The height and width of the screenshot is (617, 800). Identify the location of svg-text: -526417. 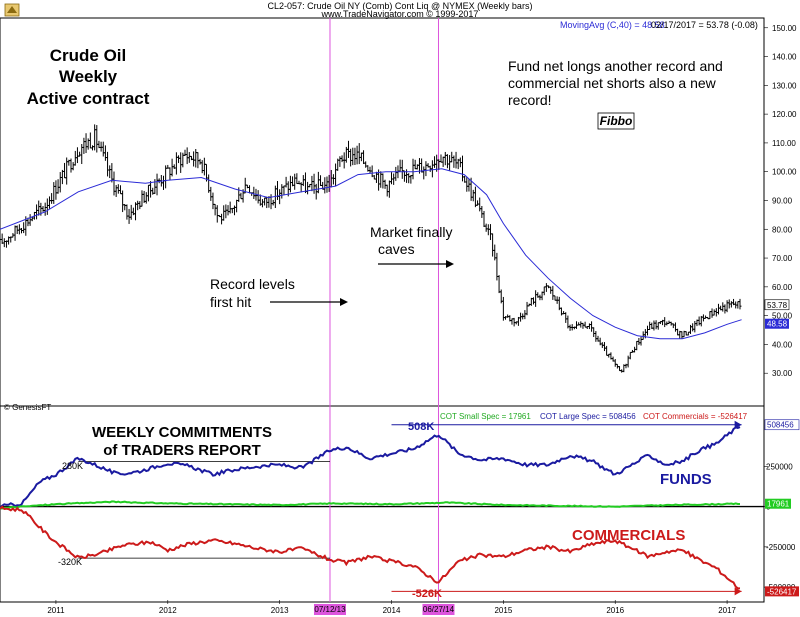
(782, 591).